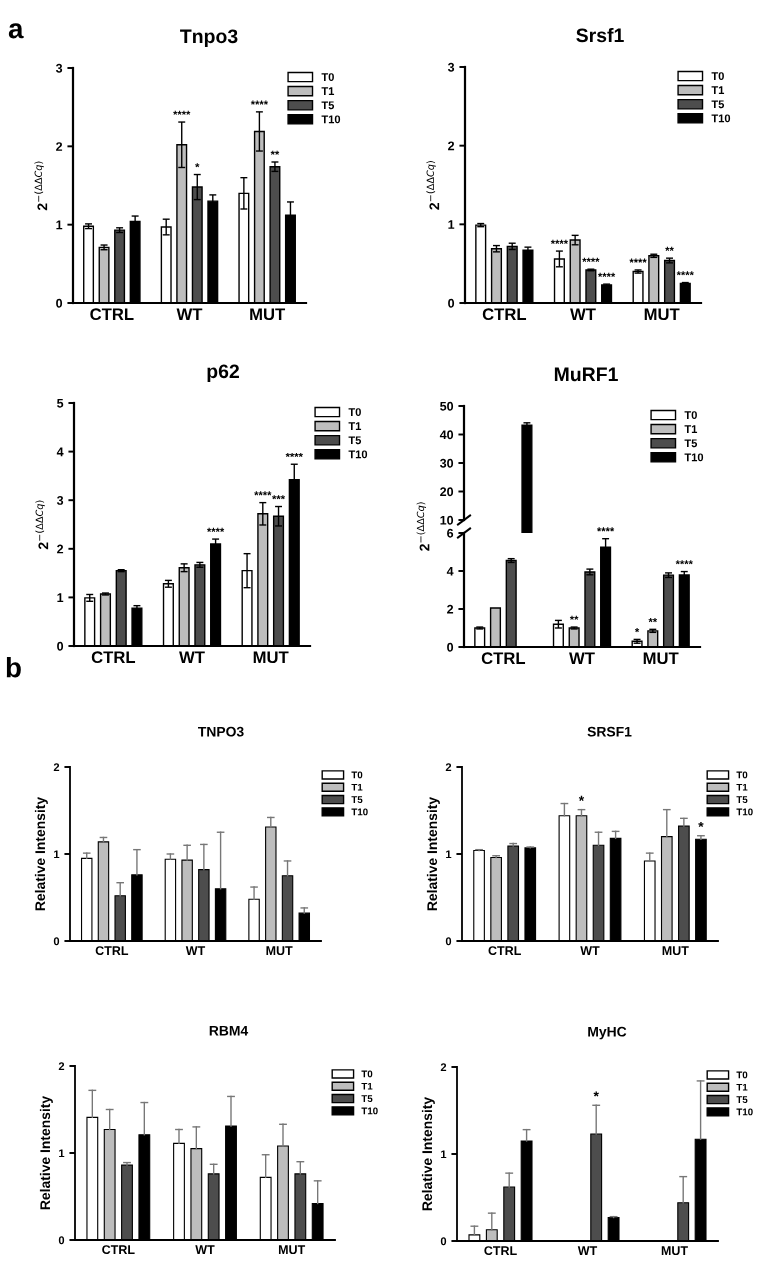  What do you see at coordinates (209, 38) in the screenshot?
I see `chart-title: Tnpo3` at bounding box center [209, 38].